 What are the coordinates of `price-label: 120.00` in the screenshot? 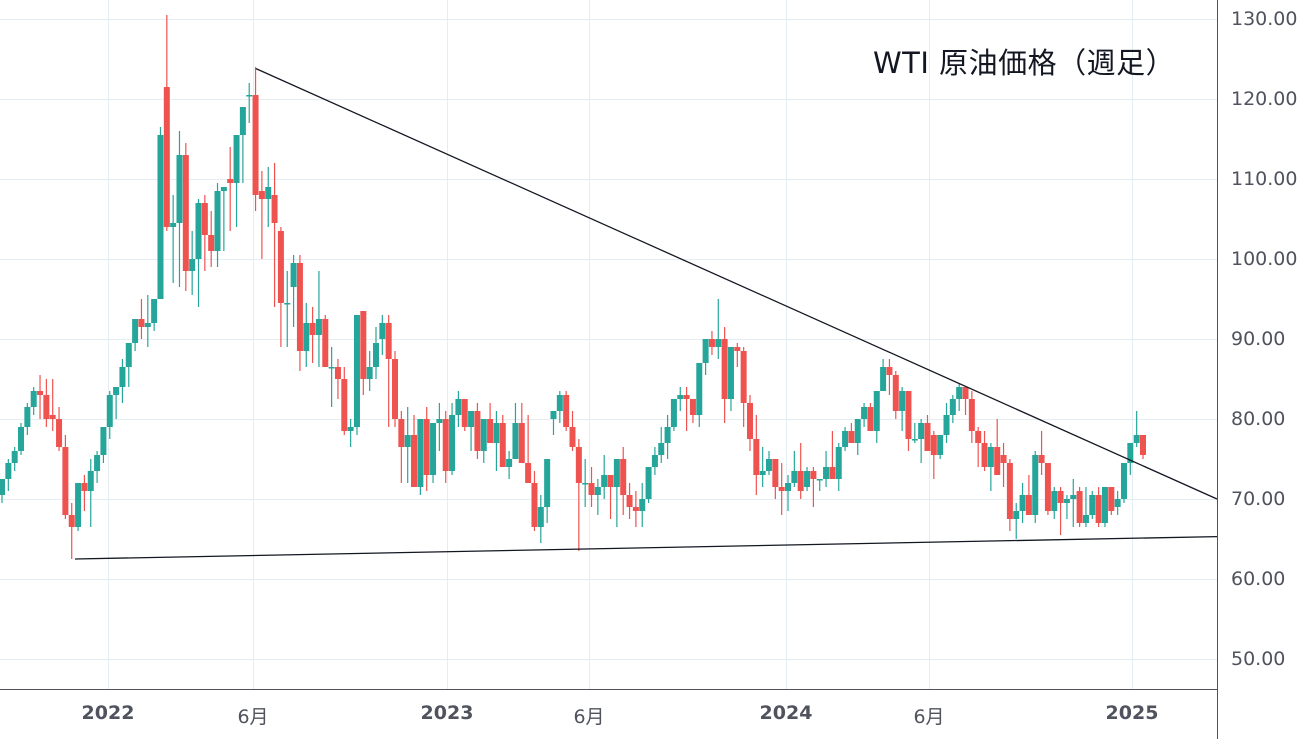 It's located at (1264, 99).